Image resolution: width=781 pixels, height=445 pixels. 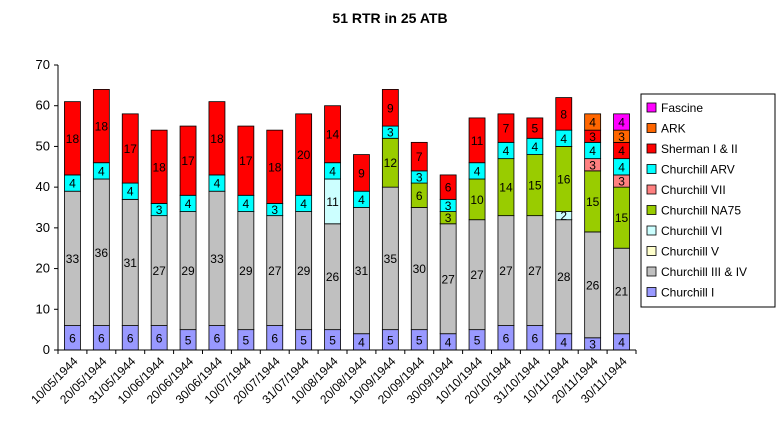 I want to click on data-label: 35, so click(x=391, y=259).